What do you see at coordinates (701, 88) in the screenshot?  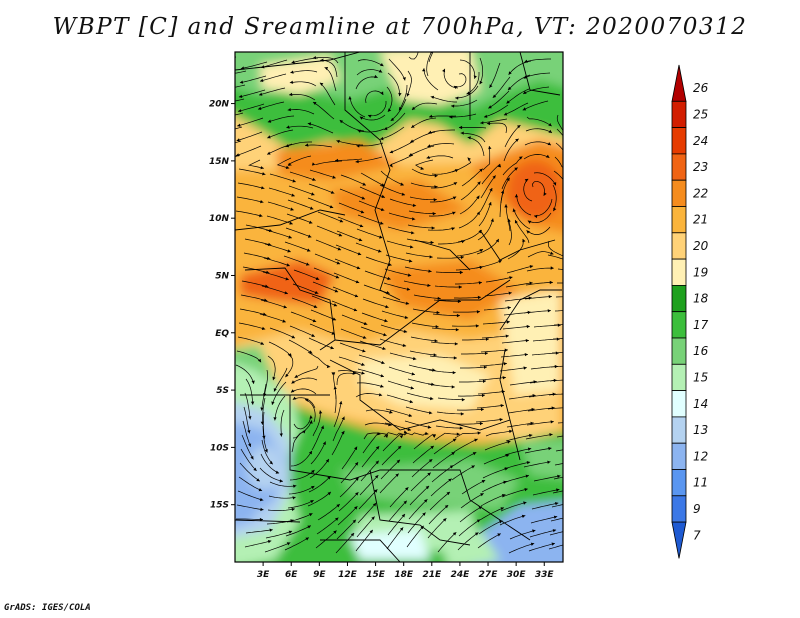 I see `colorbar-label: 26` at bounding box center [701, 88].